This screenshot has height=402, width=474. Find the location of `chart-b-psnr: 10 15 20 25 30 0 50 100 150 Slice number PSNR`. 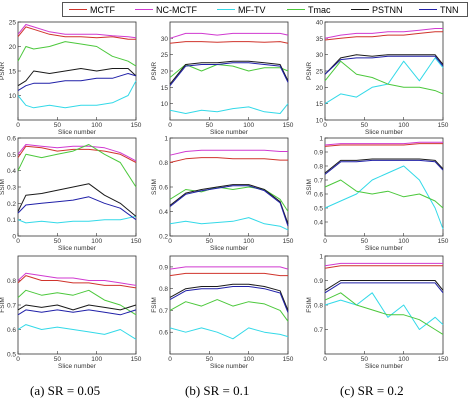

chart-b-psnr: 10 15 20 25 30 0 50 100 150 Slice number PSNR is located at coordinates (222, 78).